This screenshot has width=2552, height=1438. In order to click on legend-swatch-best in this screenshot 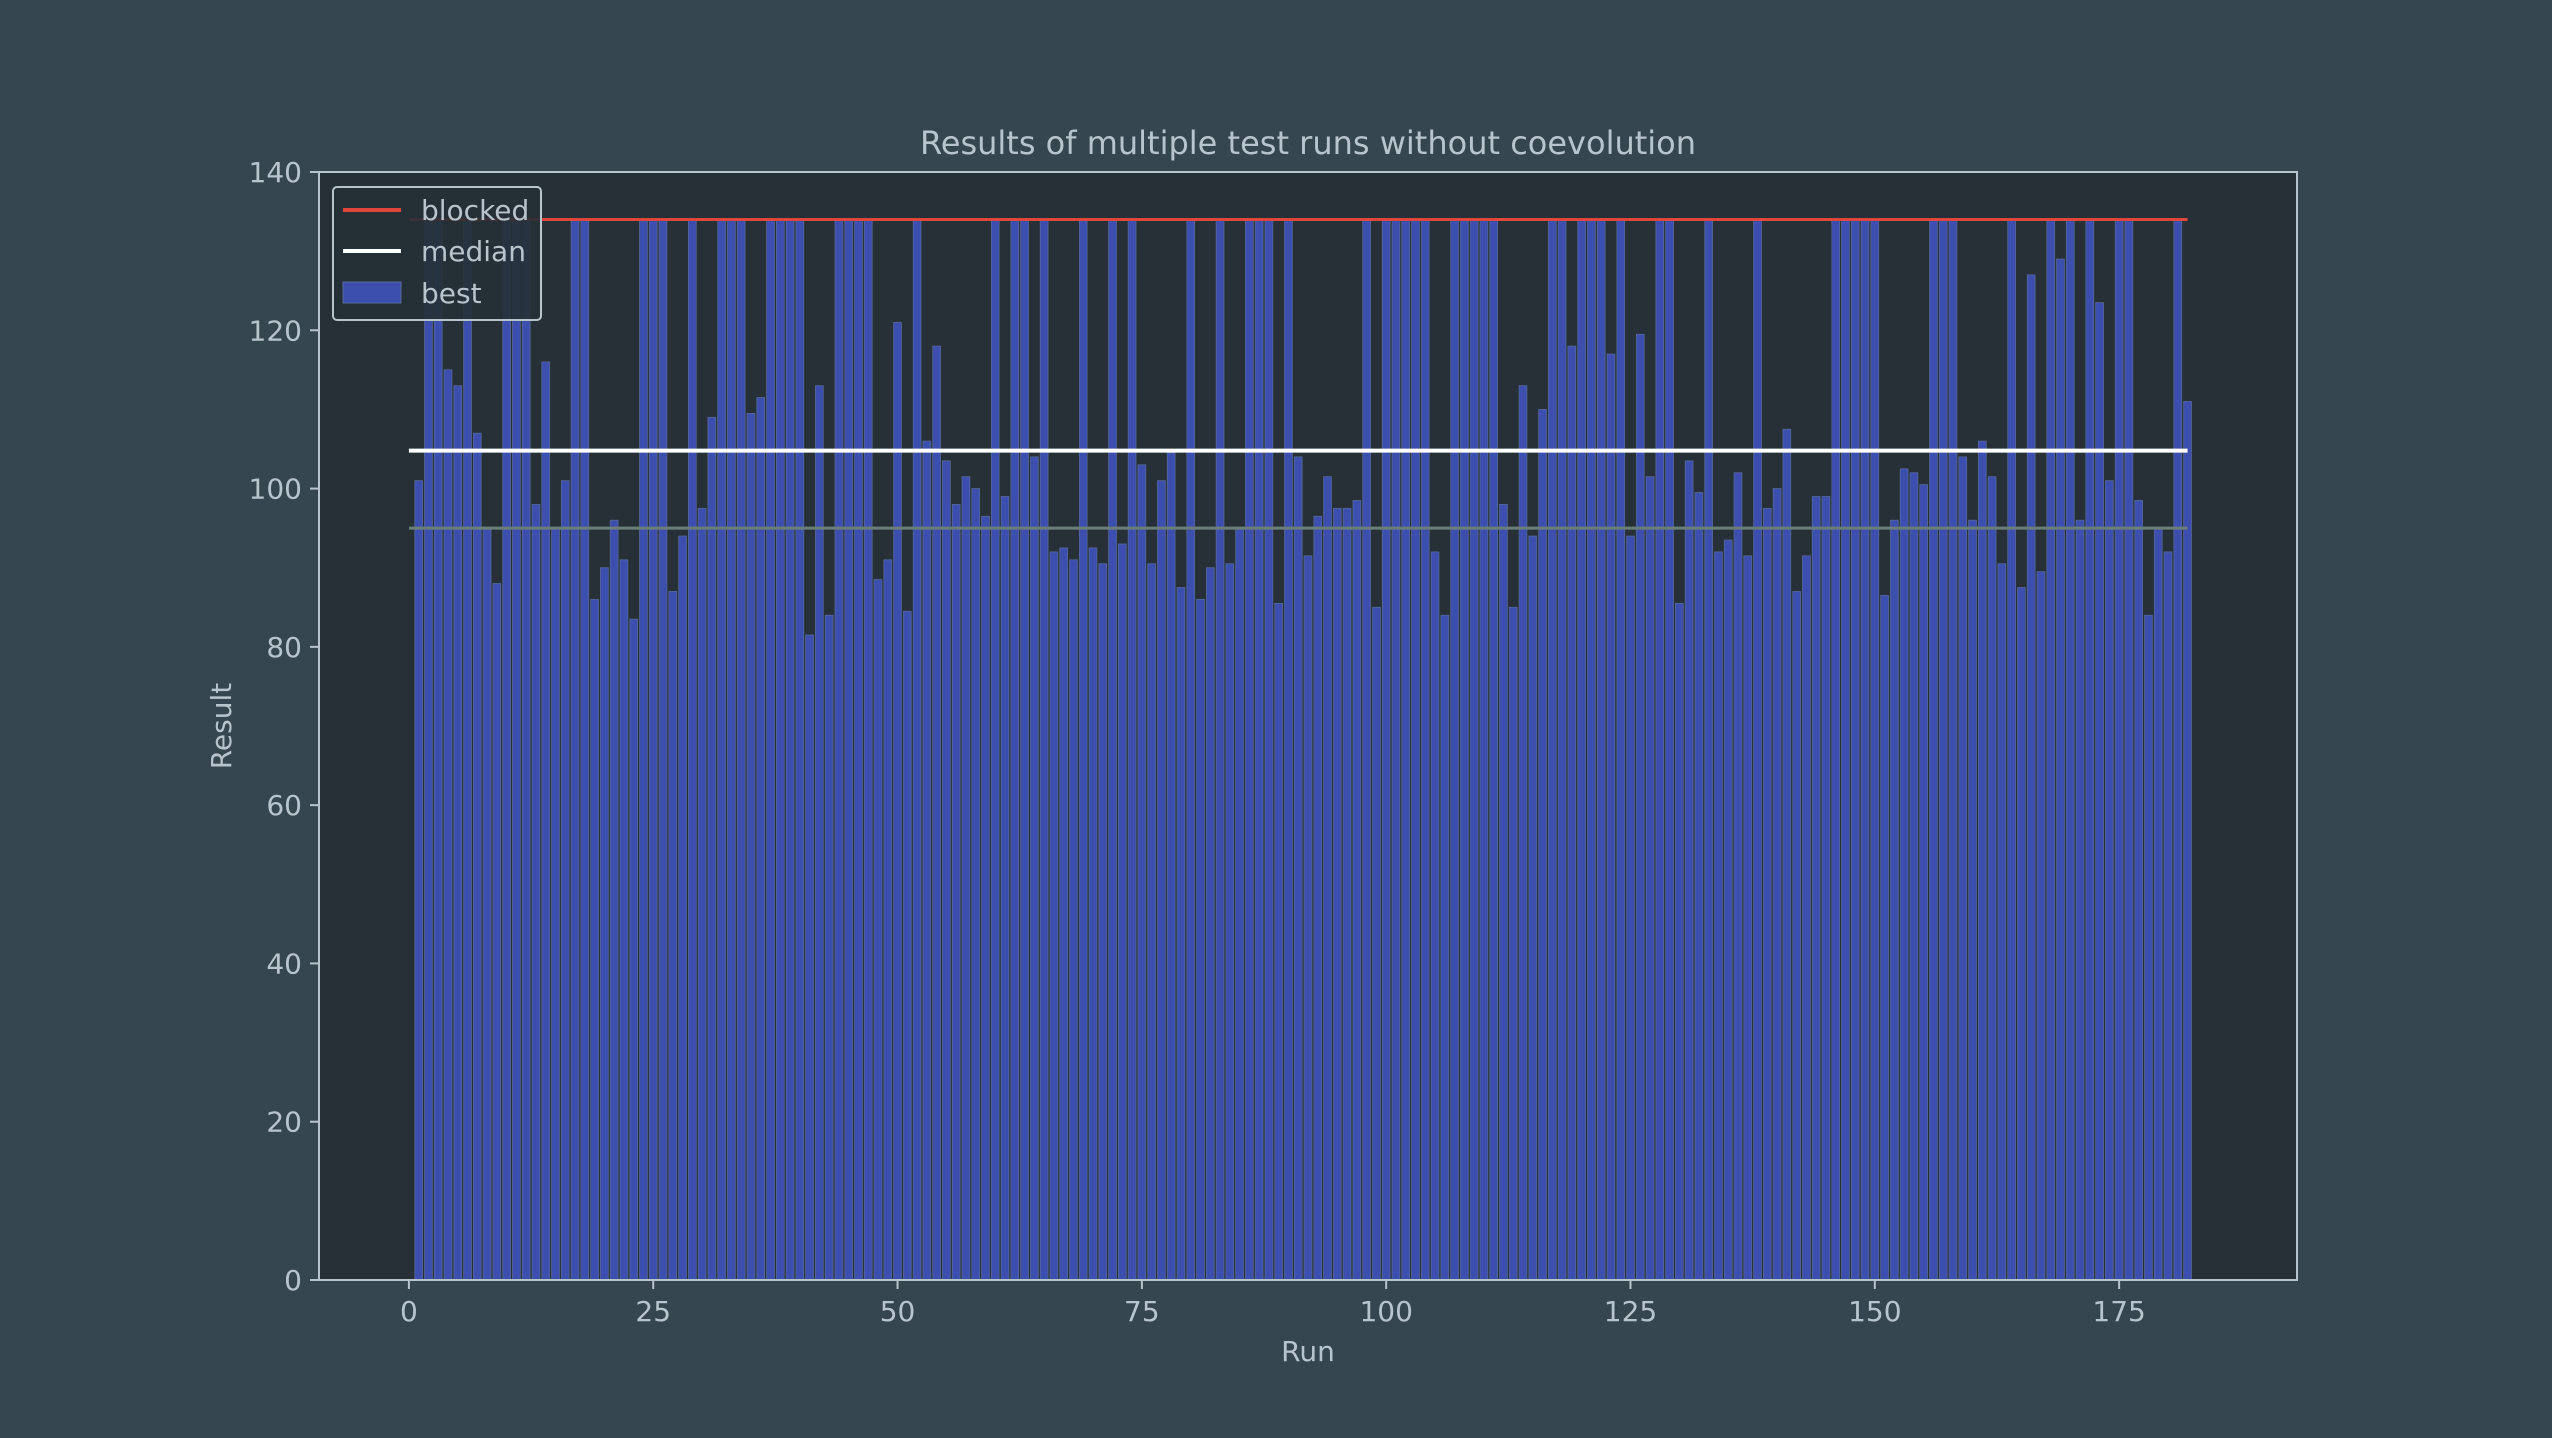, I will do `click(372, 292)`.